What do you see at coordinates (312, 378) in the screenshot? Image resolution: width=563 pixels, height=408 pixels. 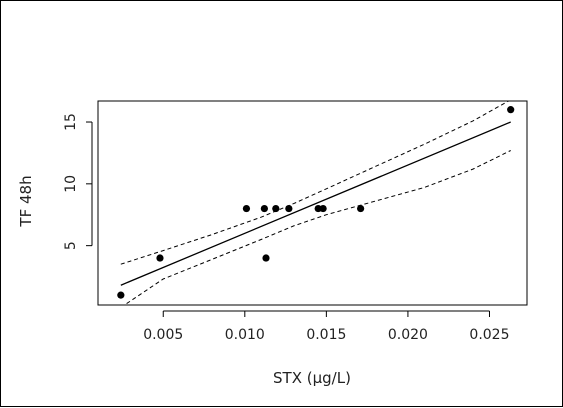 I see `x-axis-label: STX (µg/L)` at bounding box center [312, 378].